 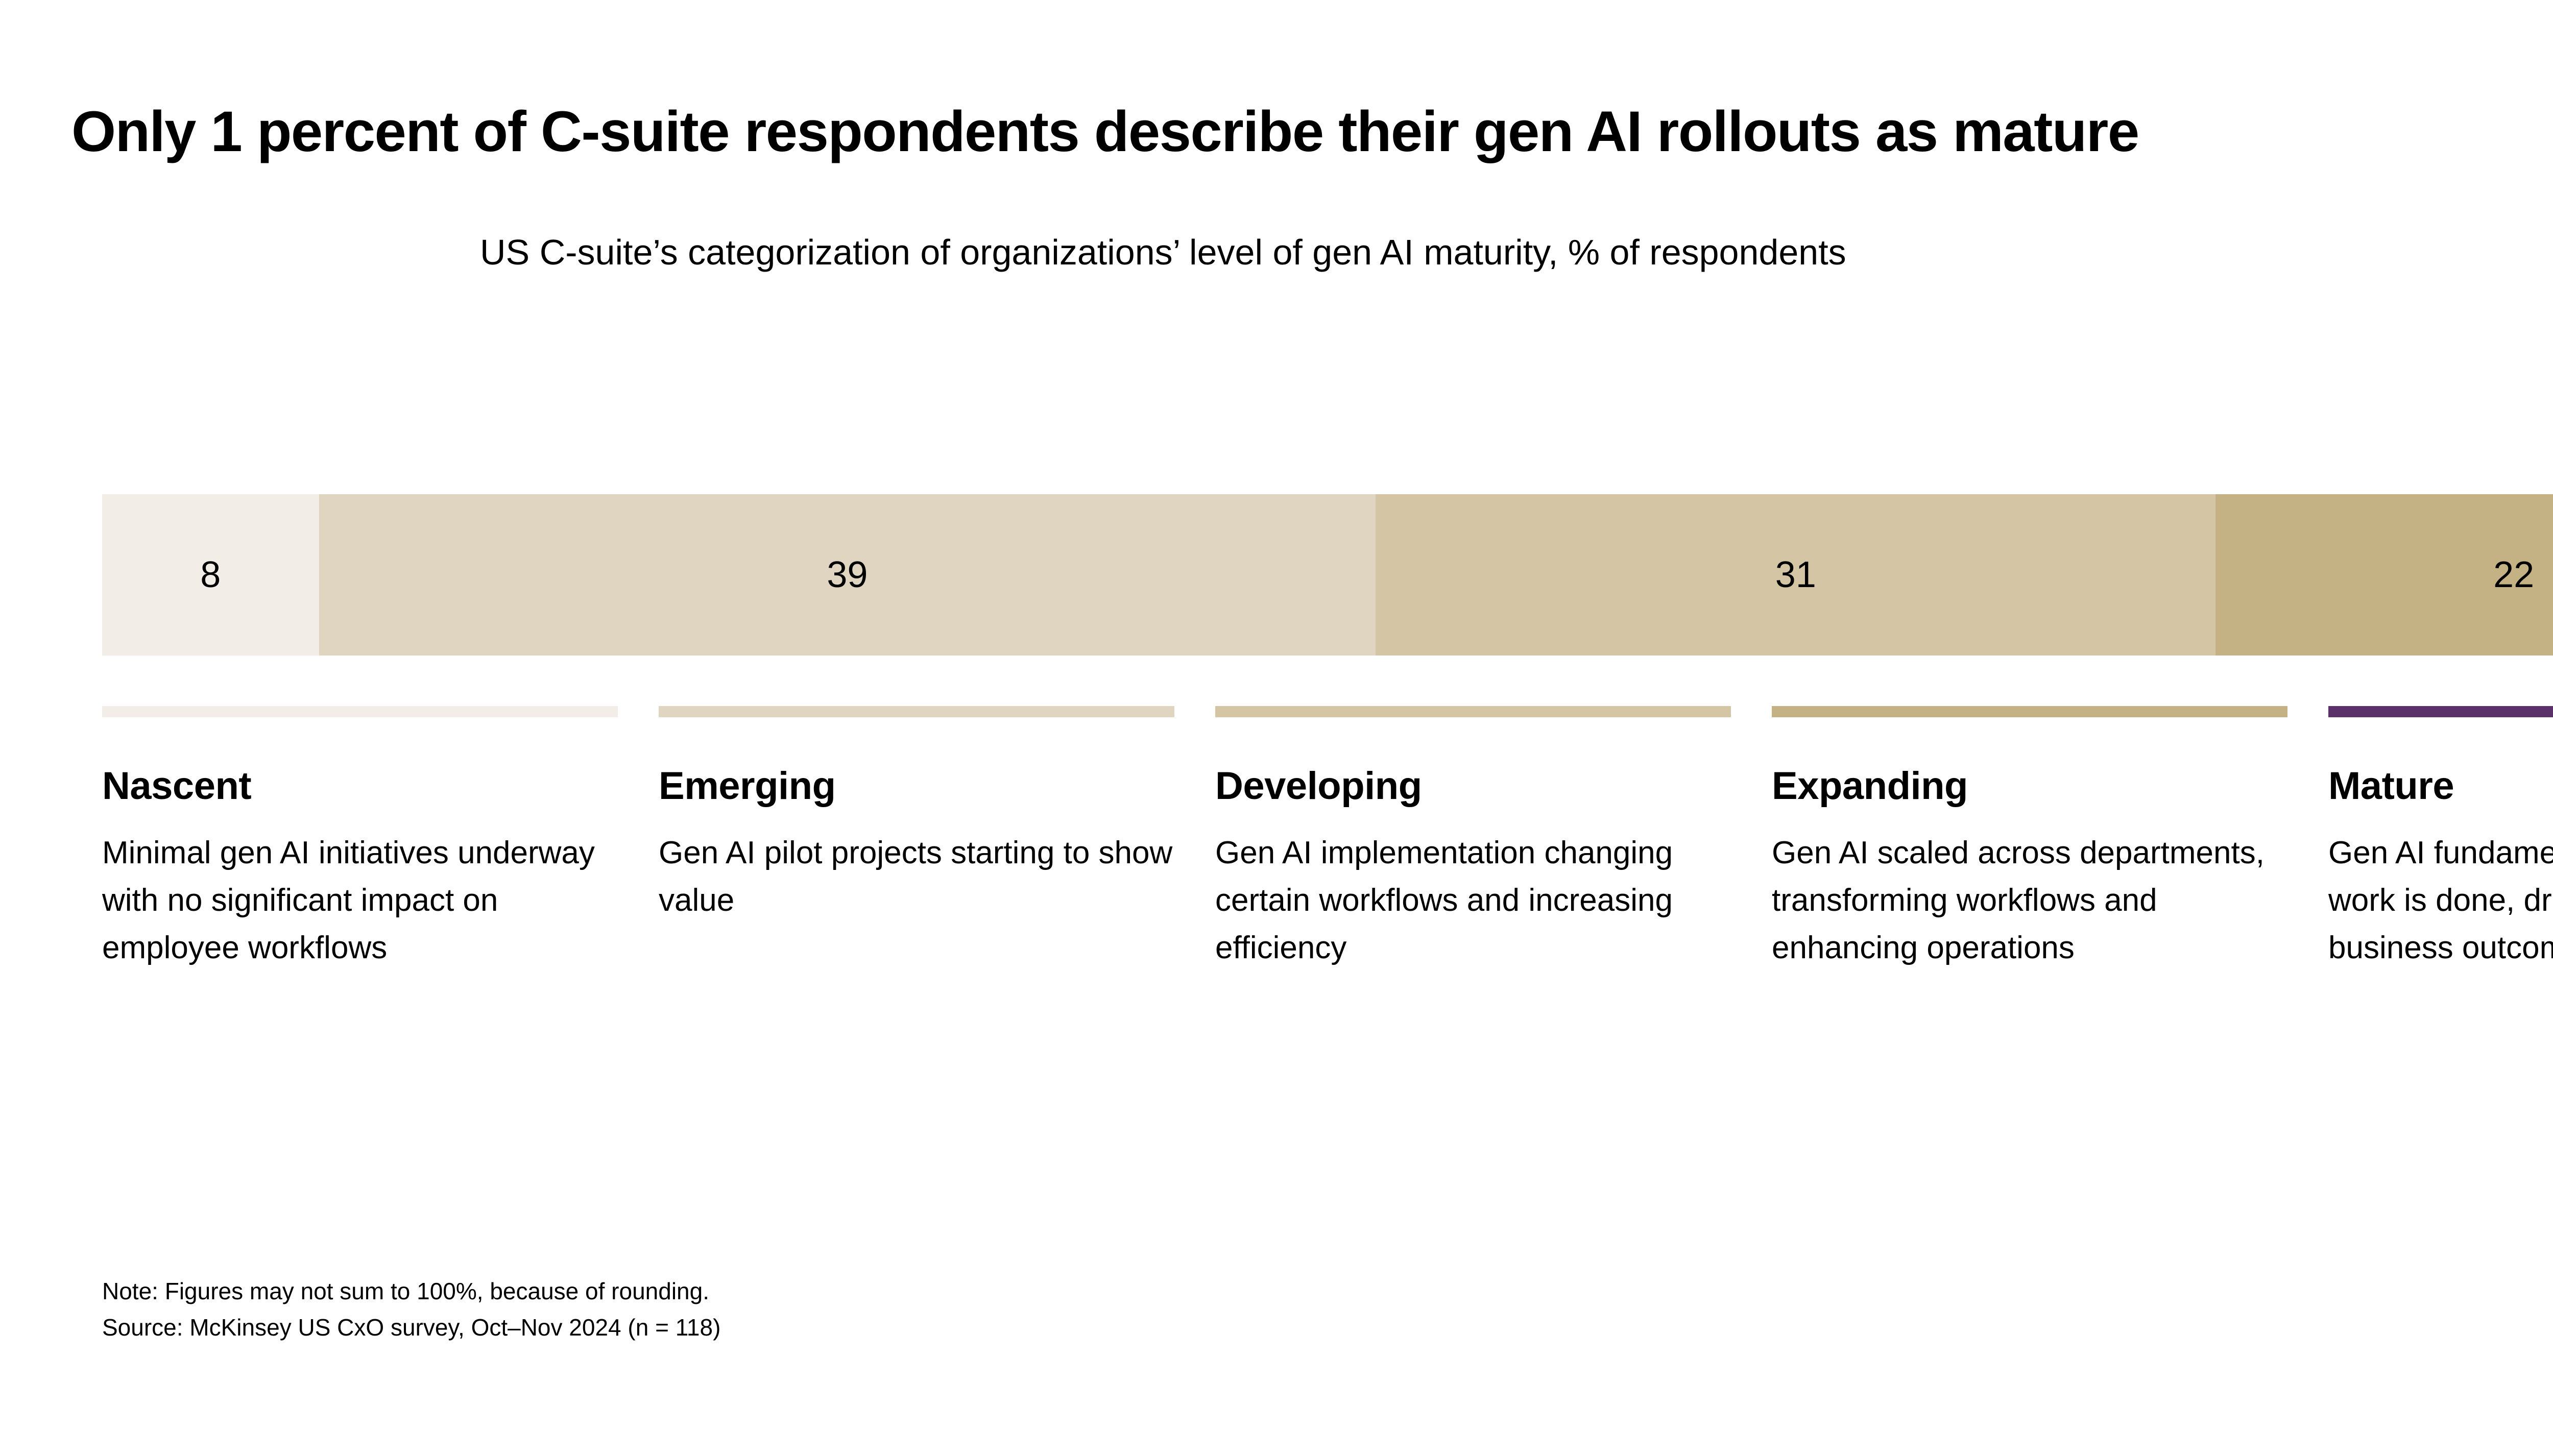 What do you see at coordinates (2391, 786) in the screenshot?
I see `legend-heading-mature: Mature` at bounding box center [2391, 786].